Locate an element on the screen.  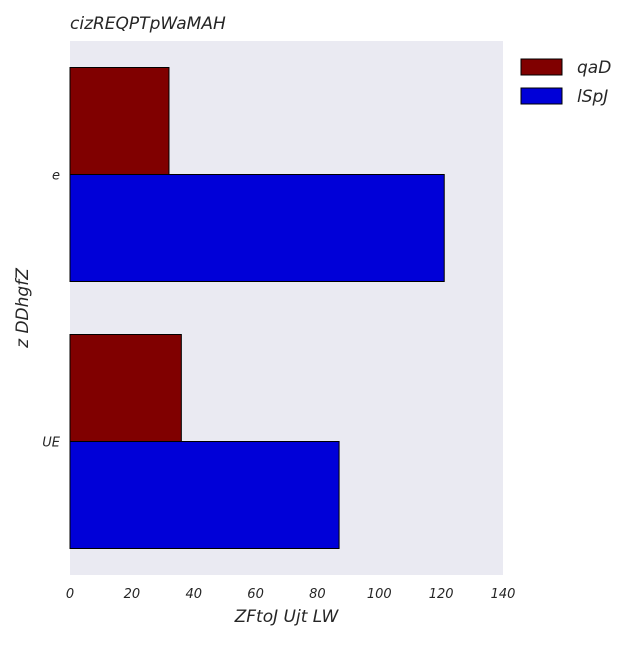
bar-lSpJ-UE is located at coordinates (204, 495).